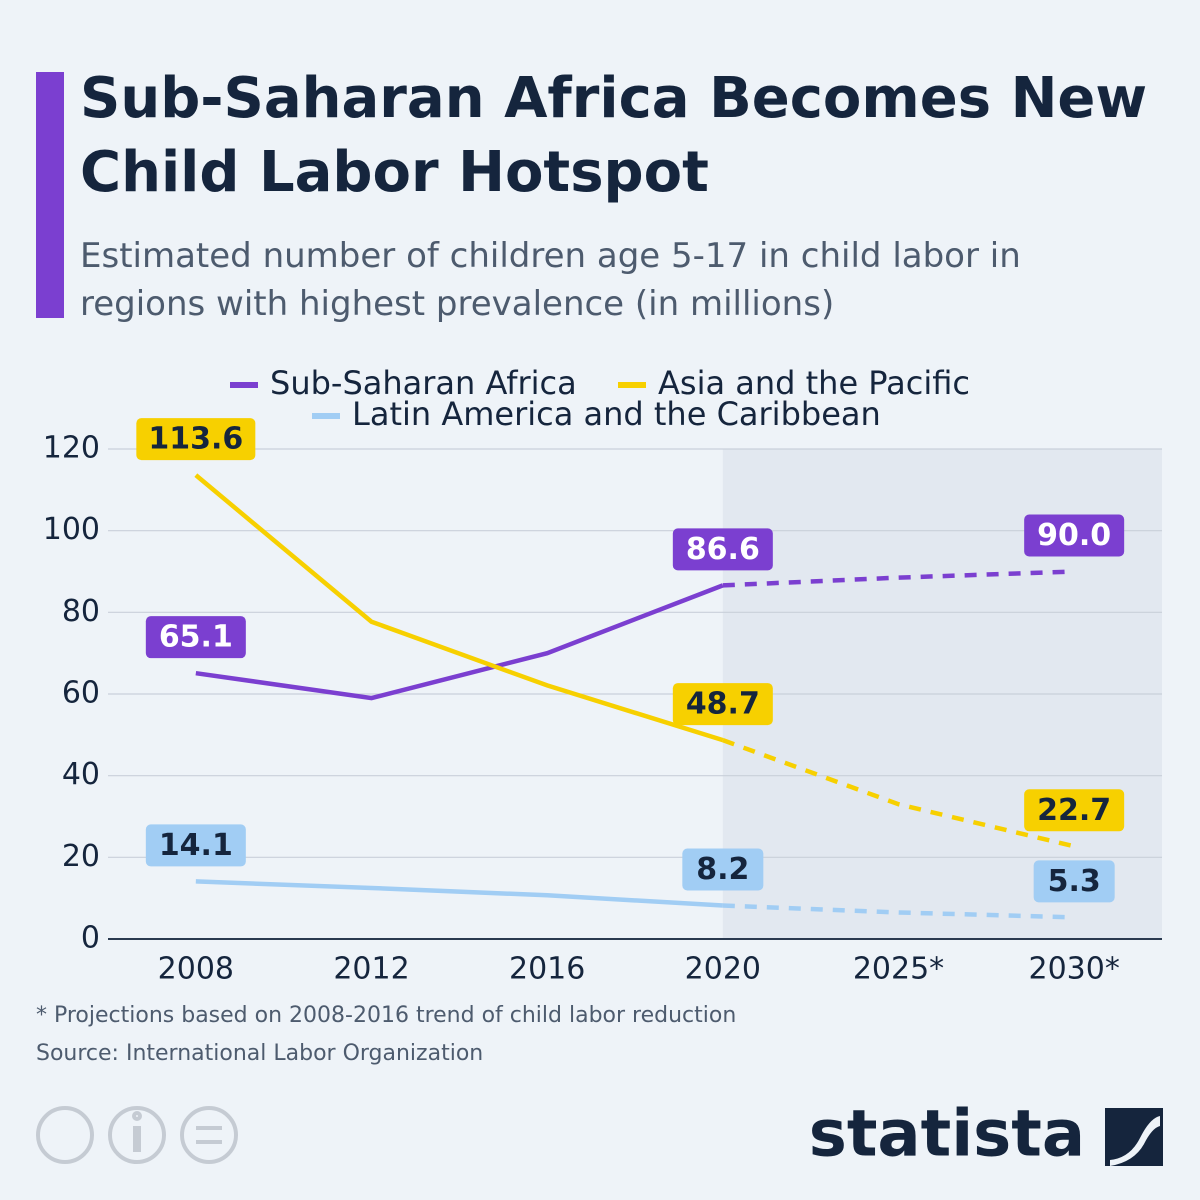 This screenshot has height=1200, width=1200. I want to click on brand-logo: statista, so click(947, 1135).